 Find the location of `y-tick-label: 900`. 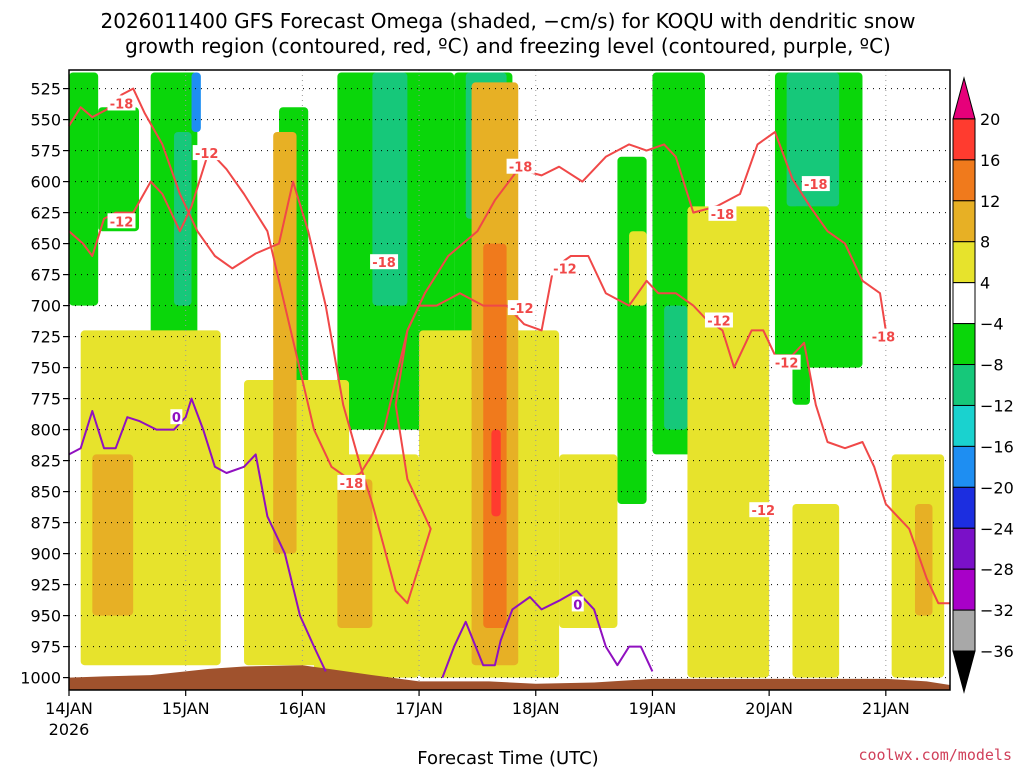

y-tick-label: 900 is located at coordinates (45, 554).